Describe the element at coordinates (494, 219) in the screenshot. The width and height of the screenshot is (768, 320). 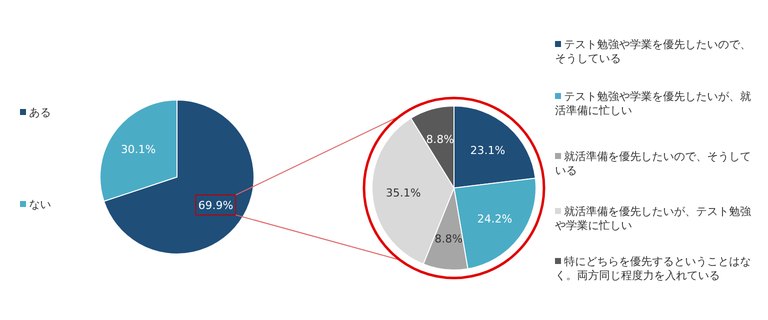
I see `data-label: 24.2%` at that location.